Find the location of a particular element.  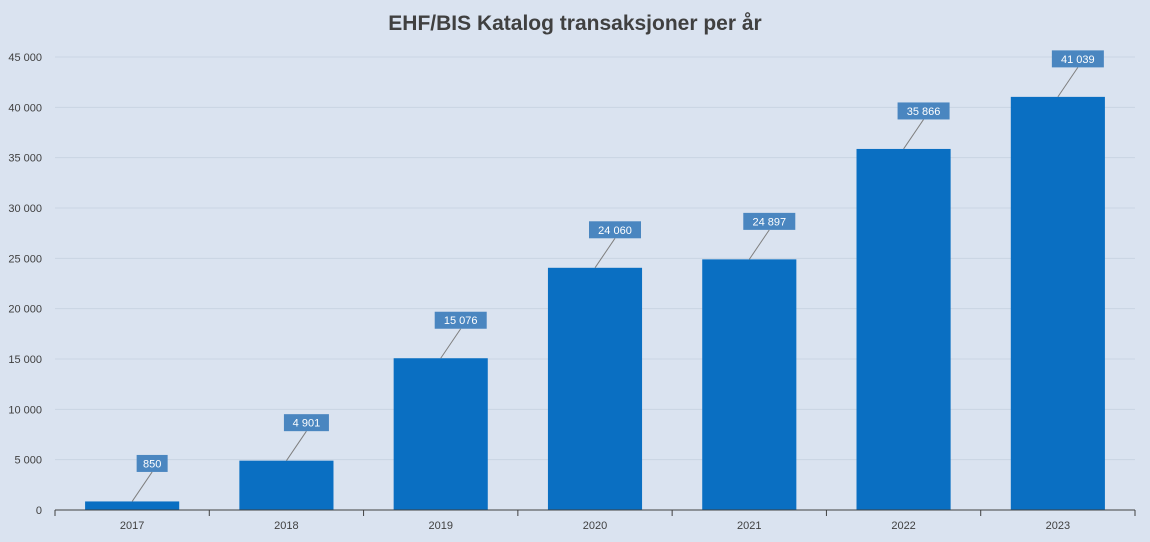

x-tick-label: 2019 is located at coordinates (440, 526).